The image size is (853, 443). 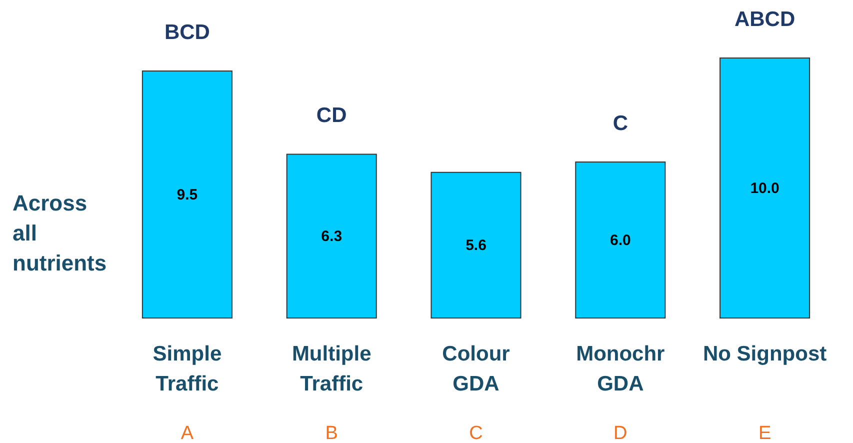 I want to click on x-tick-label: Multiple Traffic, so click(x=332, y=369).